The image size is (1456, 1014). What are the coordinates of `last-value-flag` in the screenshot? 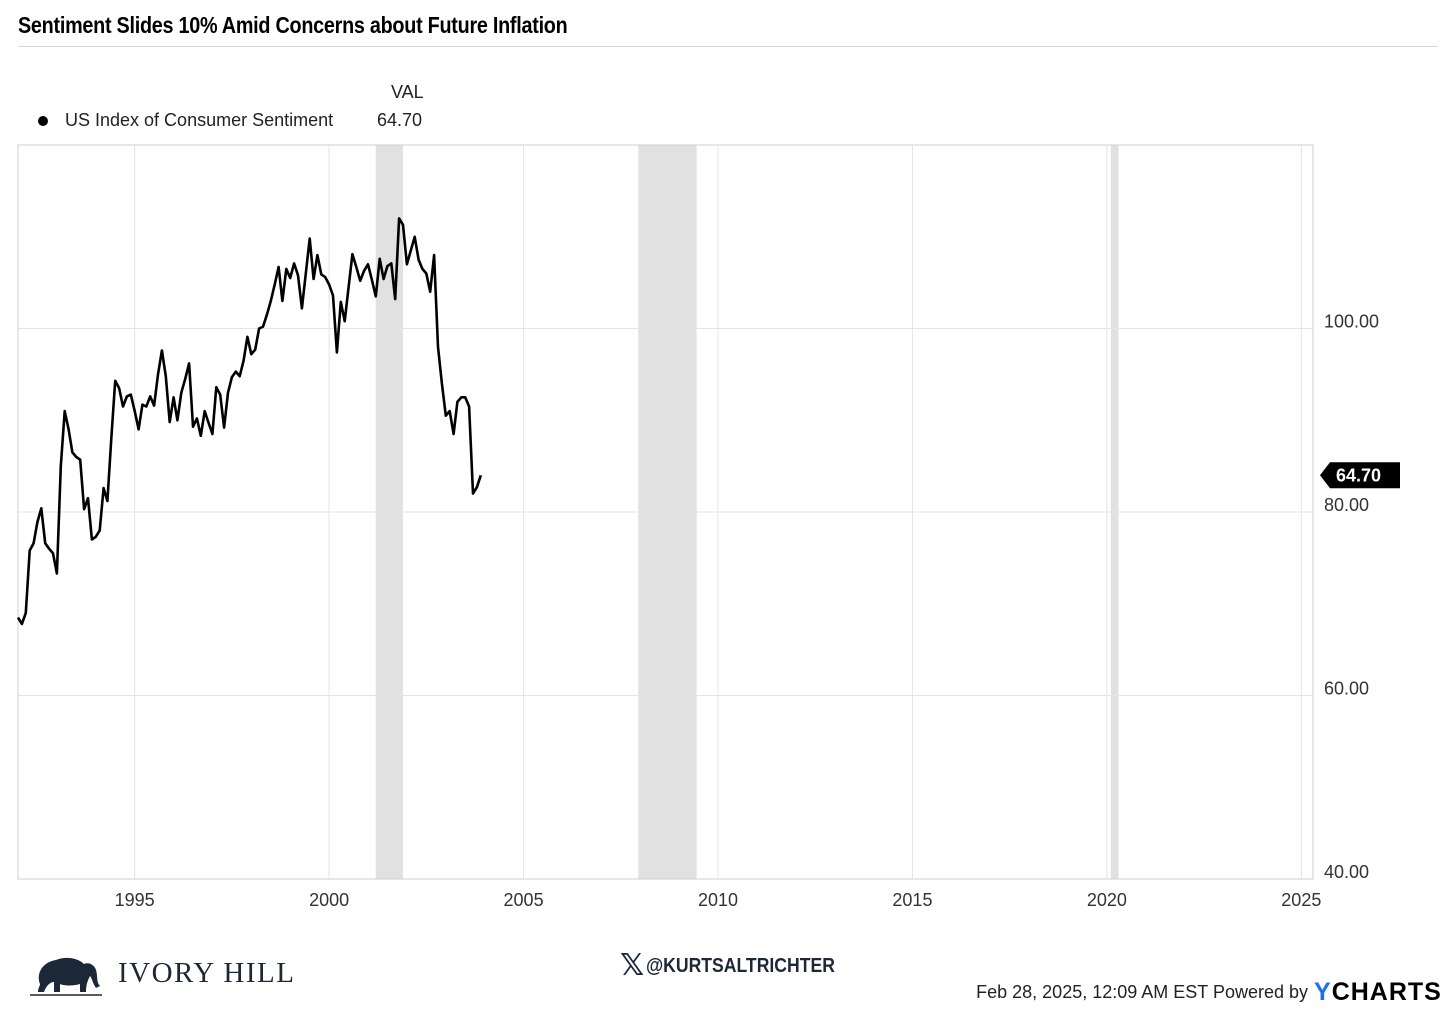 It's located at (1360, 475).